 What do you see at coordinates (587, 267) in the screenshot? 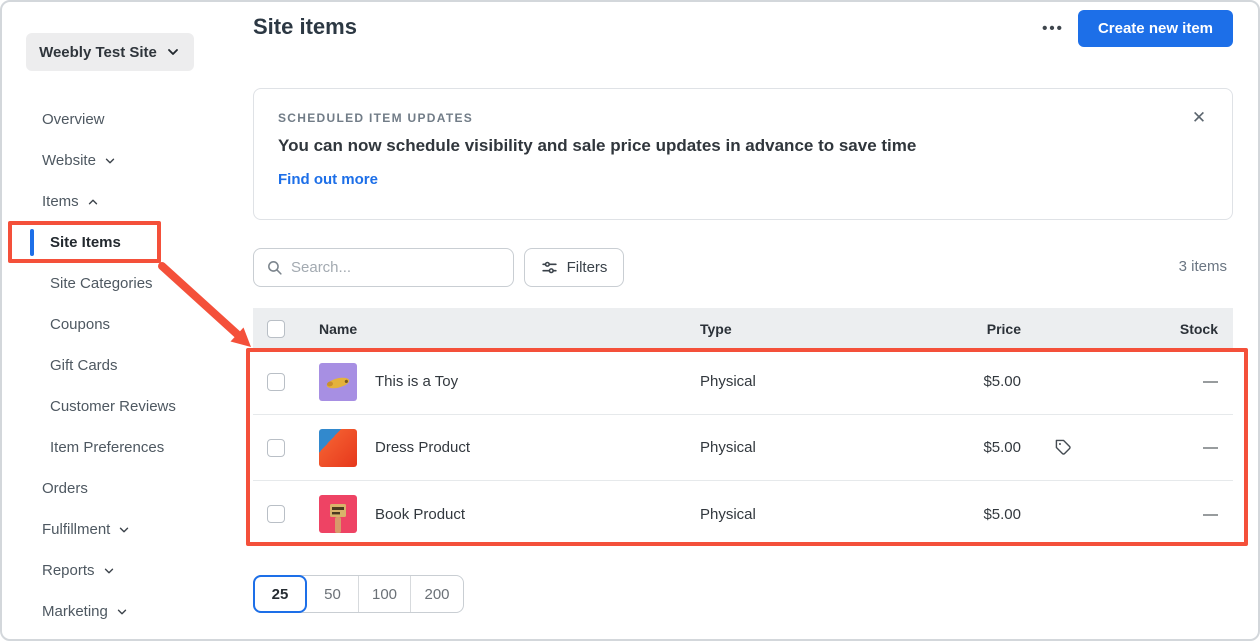
I see `filters-label: Filters` at bounding box center [587, 267].